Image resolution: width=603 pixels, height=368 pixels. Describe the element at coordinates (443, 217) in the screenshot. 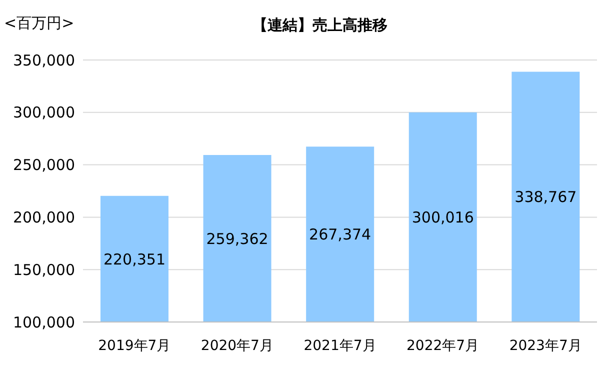

I see `data-label: 300,016` at that location.